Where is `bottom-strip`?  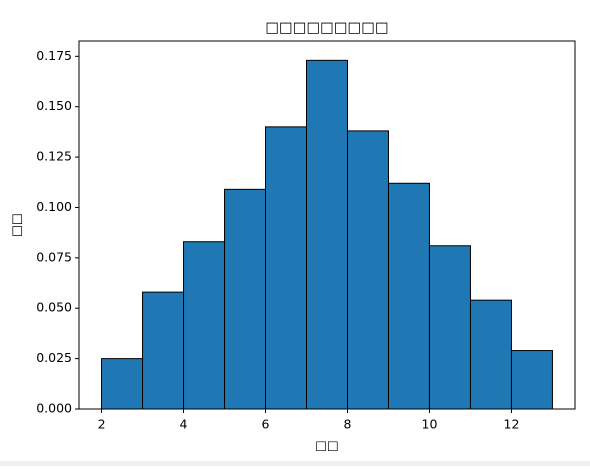 bottom-strip is located at coordinates (295, 463).